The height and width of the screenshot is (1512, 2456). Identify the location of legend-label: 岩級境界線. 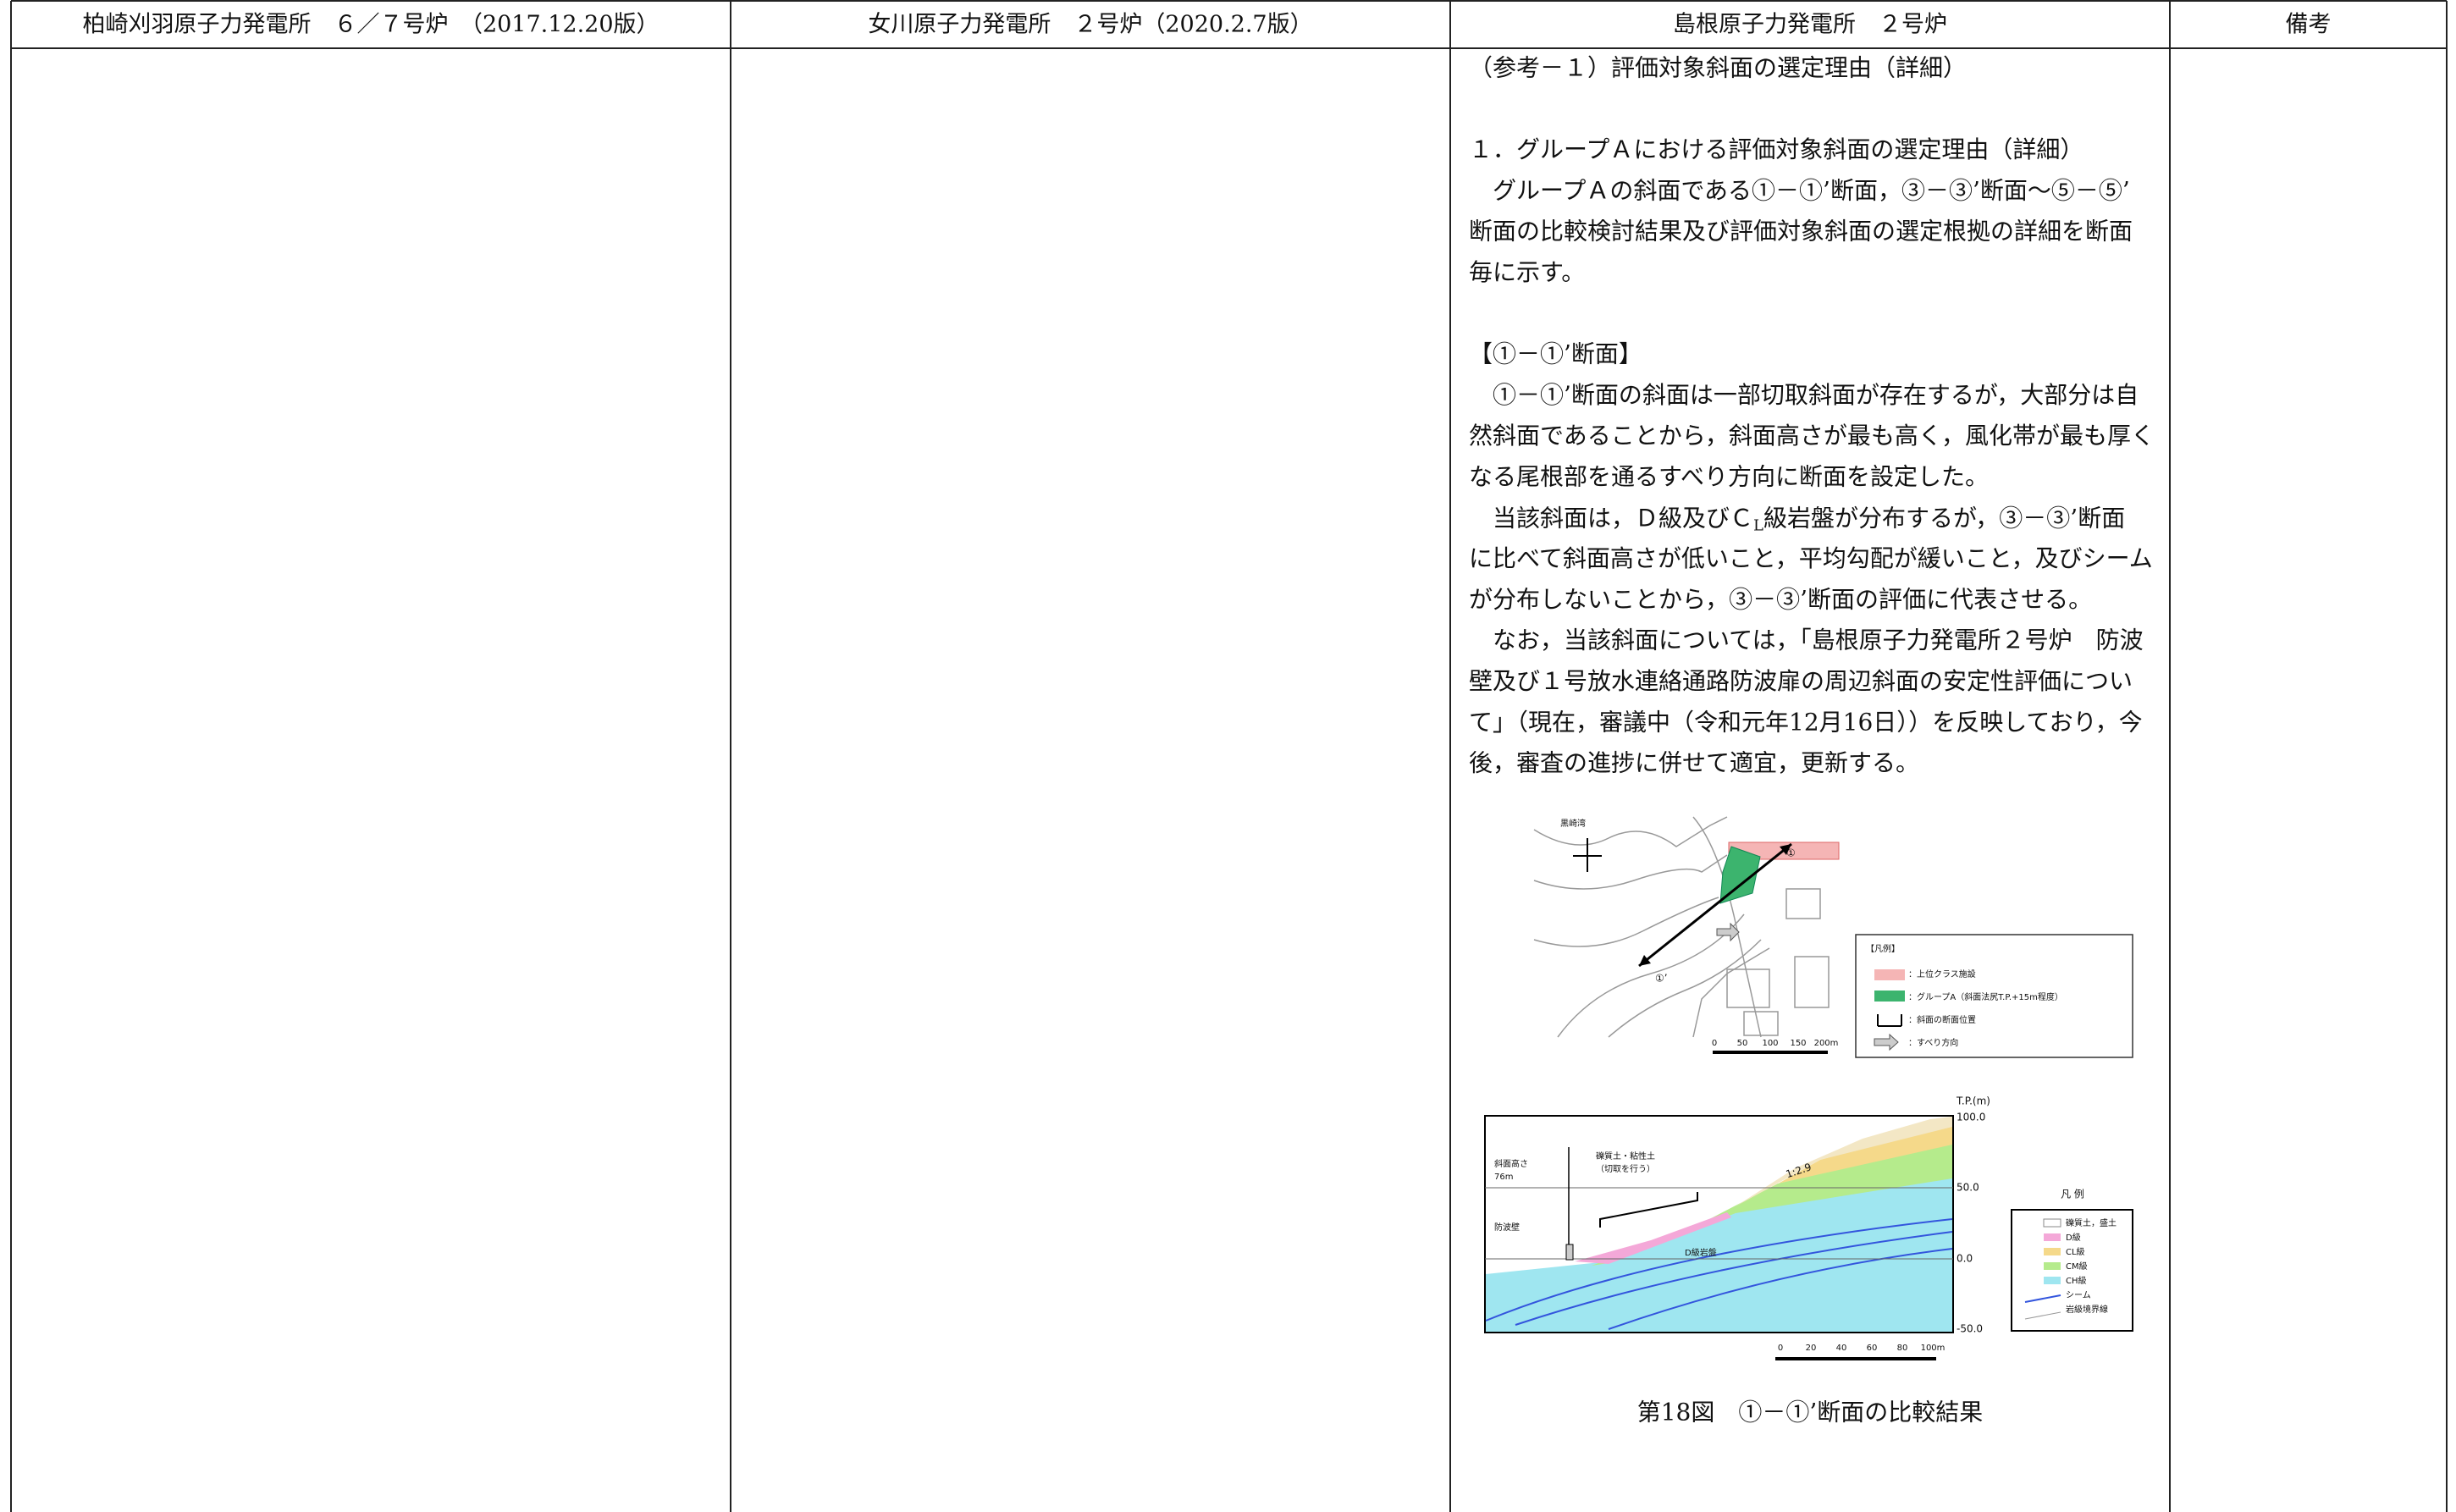
(2087, 1309).